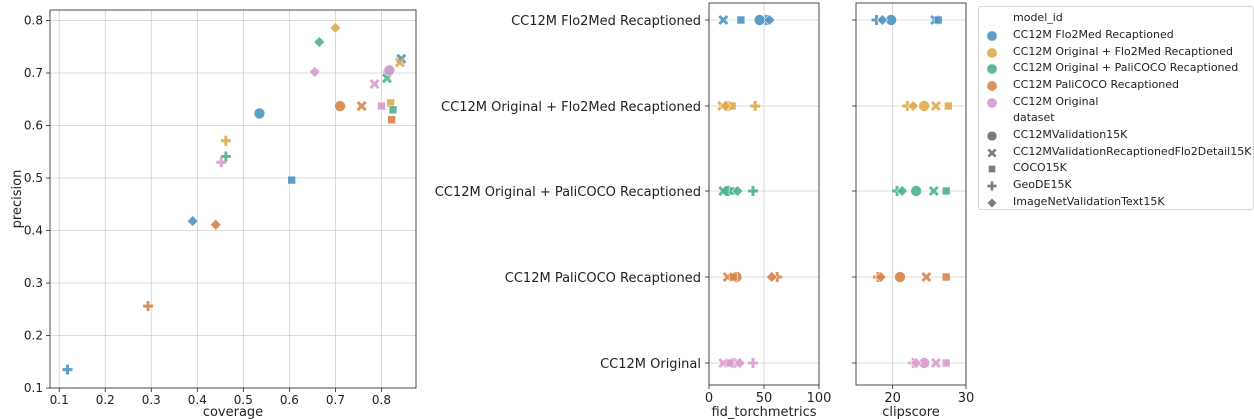 Image resolution: width=1254 pixels, height=419 pixels. What do you see at coordinates (105, 400) in the screenshot?
I see `x-tick-label: 0.2` at bounding box center [105, 400].